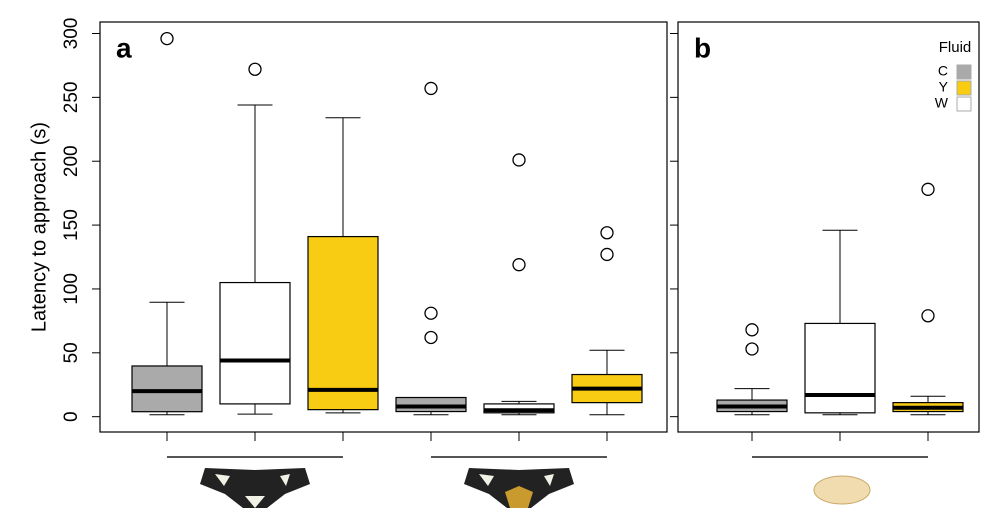 This screenshot has height=508, width=992. What do you see at coordinates (71, 352) in the screenshot?
I see `y-tick-label: 50` at bounding box center [71, 352].